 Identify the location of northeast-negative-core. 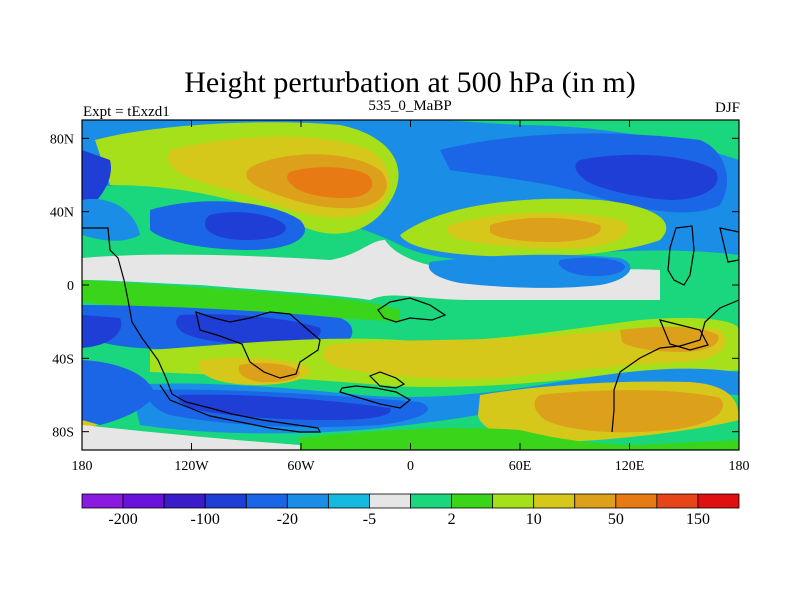
(646, 177).